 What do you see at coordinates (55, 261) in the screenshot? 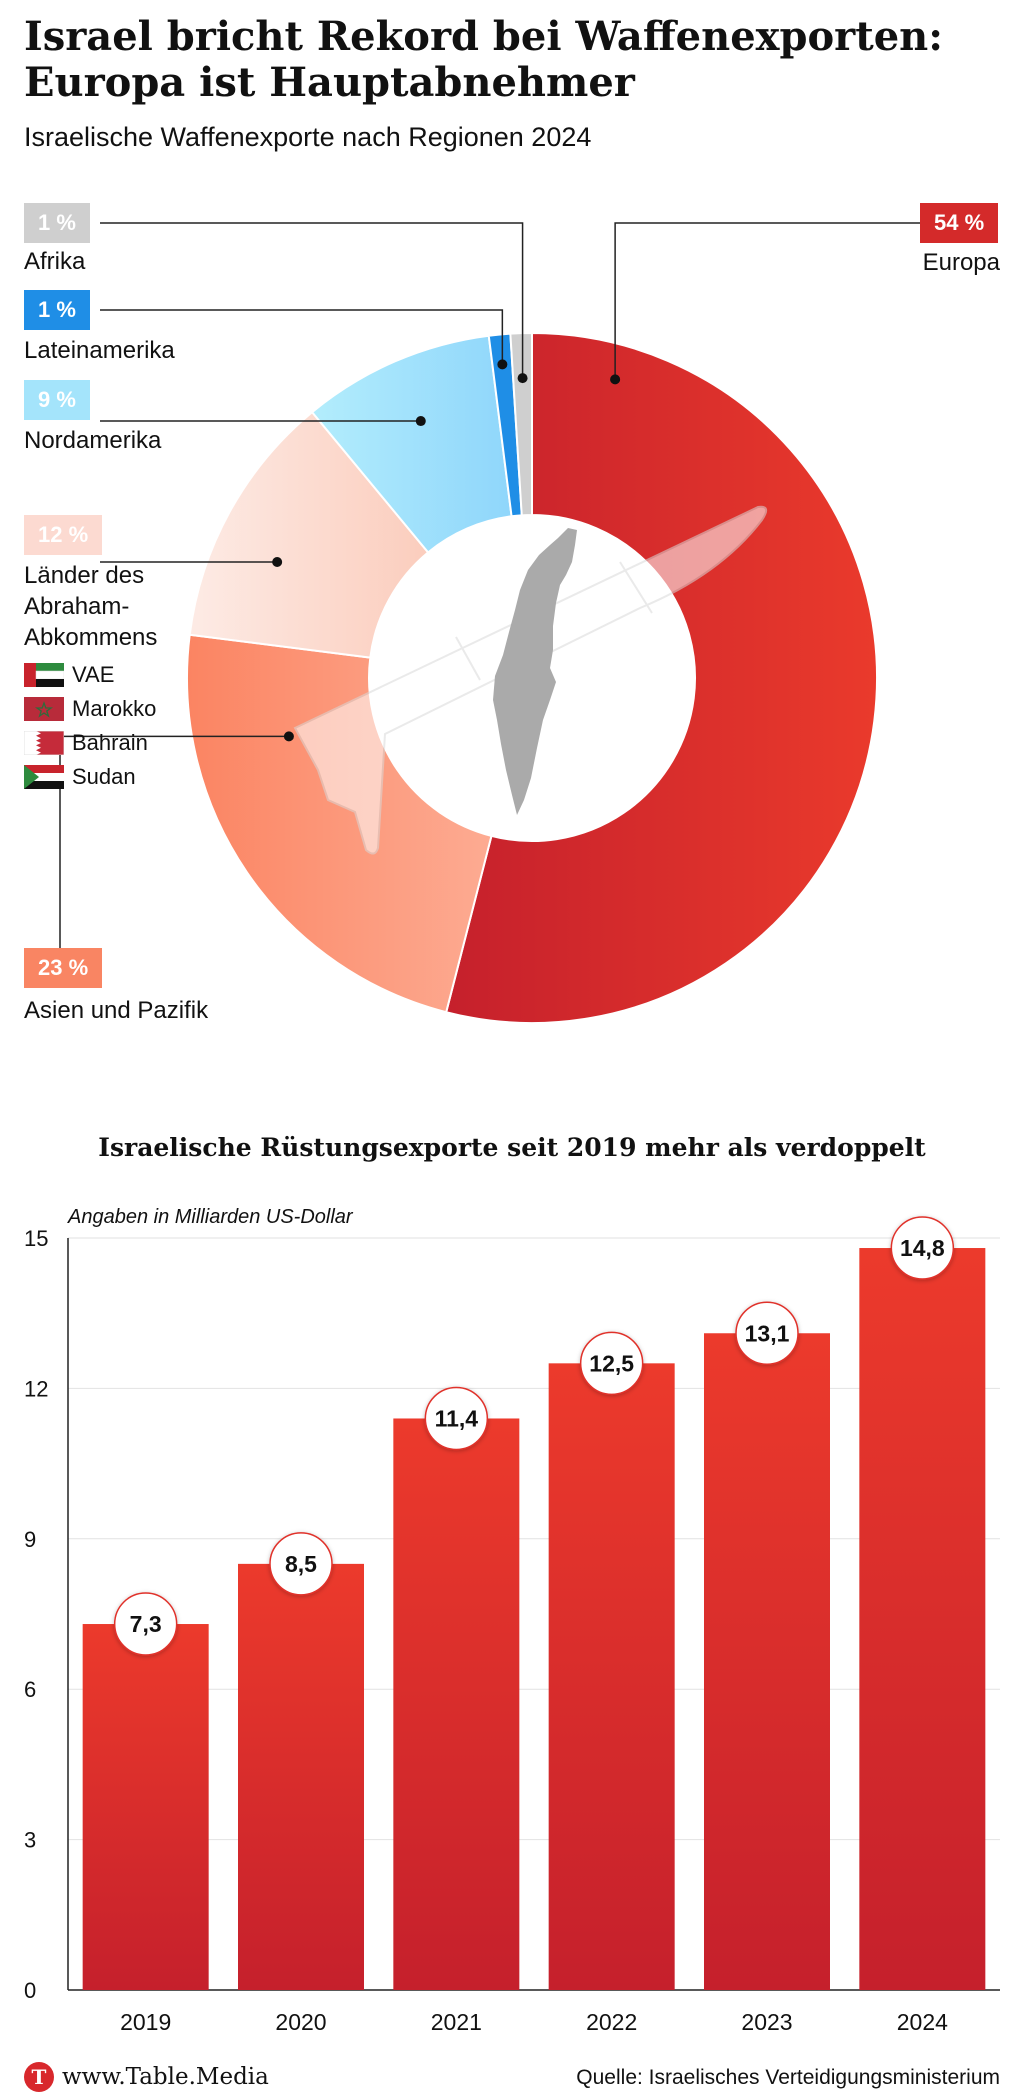
I see `label-afrika: Afrika` at bounding box center [55, 261].